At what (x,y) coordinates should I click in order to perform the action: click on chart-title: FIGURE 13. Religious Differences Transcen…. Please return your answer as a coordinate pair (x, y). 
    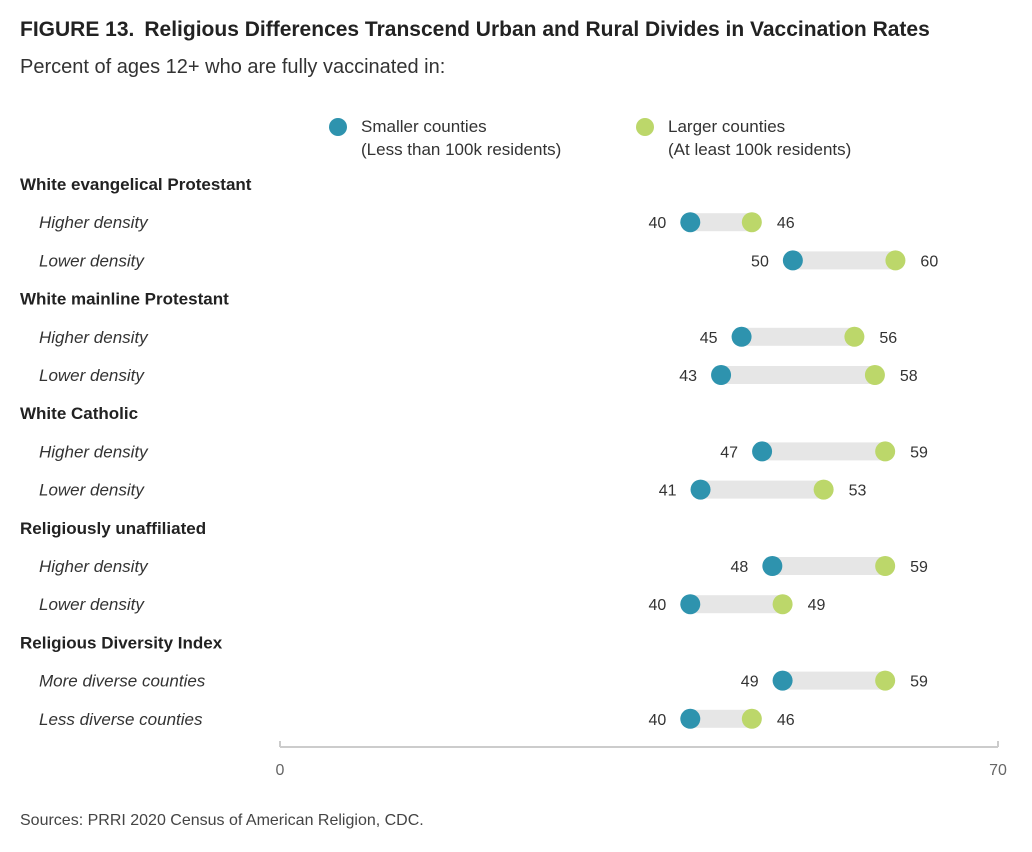
    Looking at the image, I should click on (475, 30).